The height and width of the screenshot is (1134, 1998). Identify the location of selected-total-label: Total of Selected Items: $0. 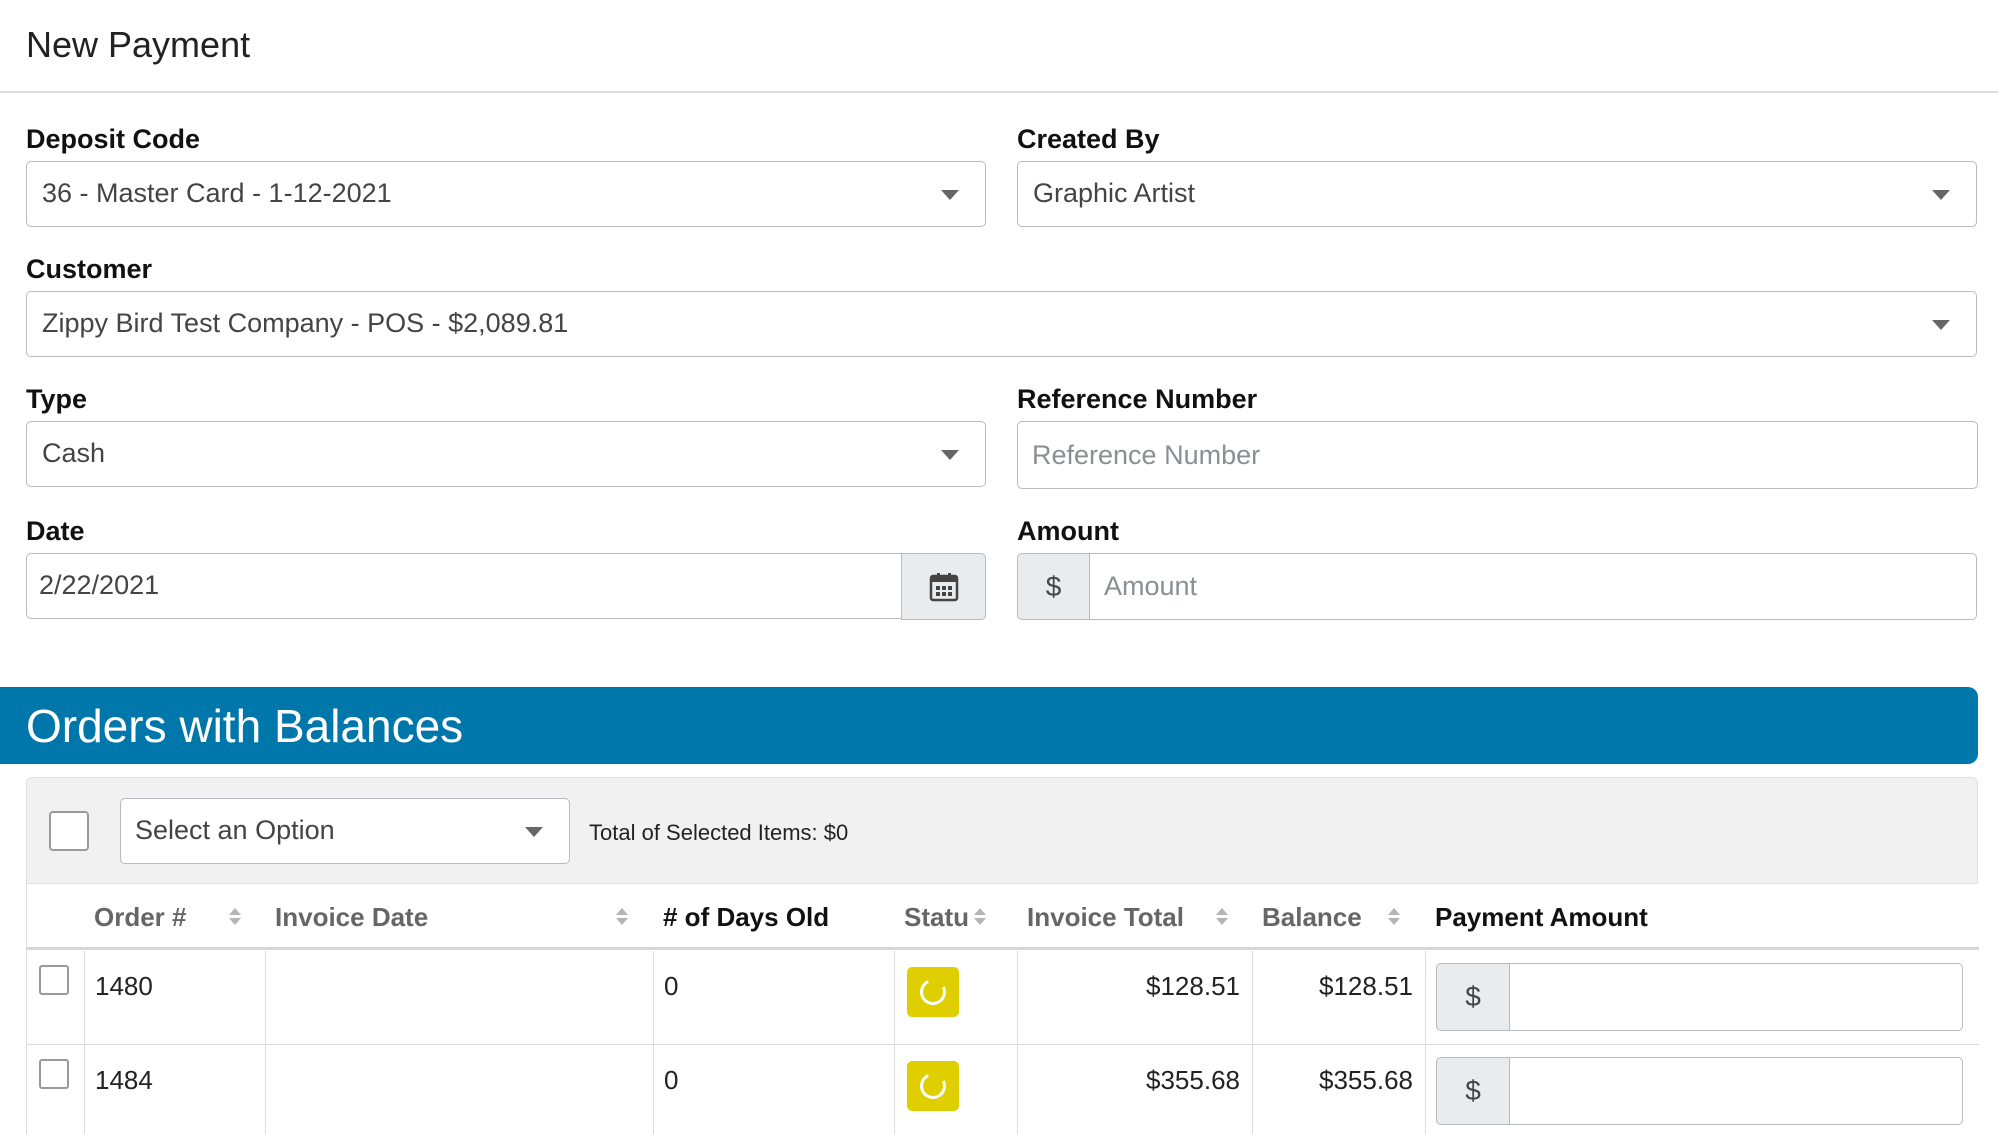
(719, 832).